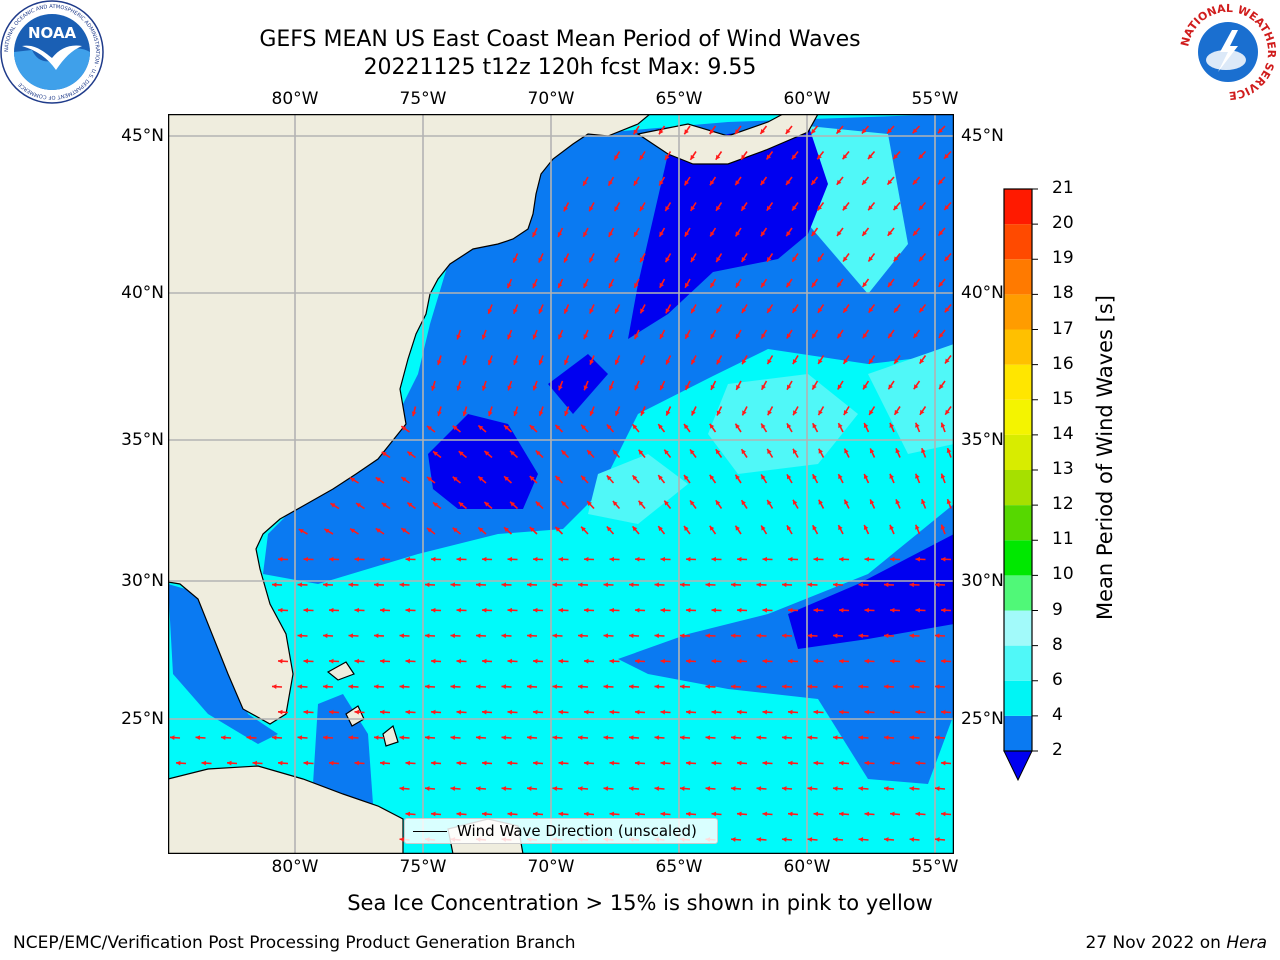  What do you see at coordinates (1063, 223) in the screenshot?
I see `colorbar-tick-label: 20` at bounding box center [1063, 223].